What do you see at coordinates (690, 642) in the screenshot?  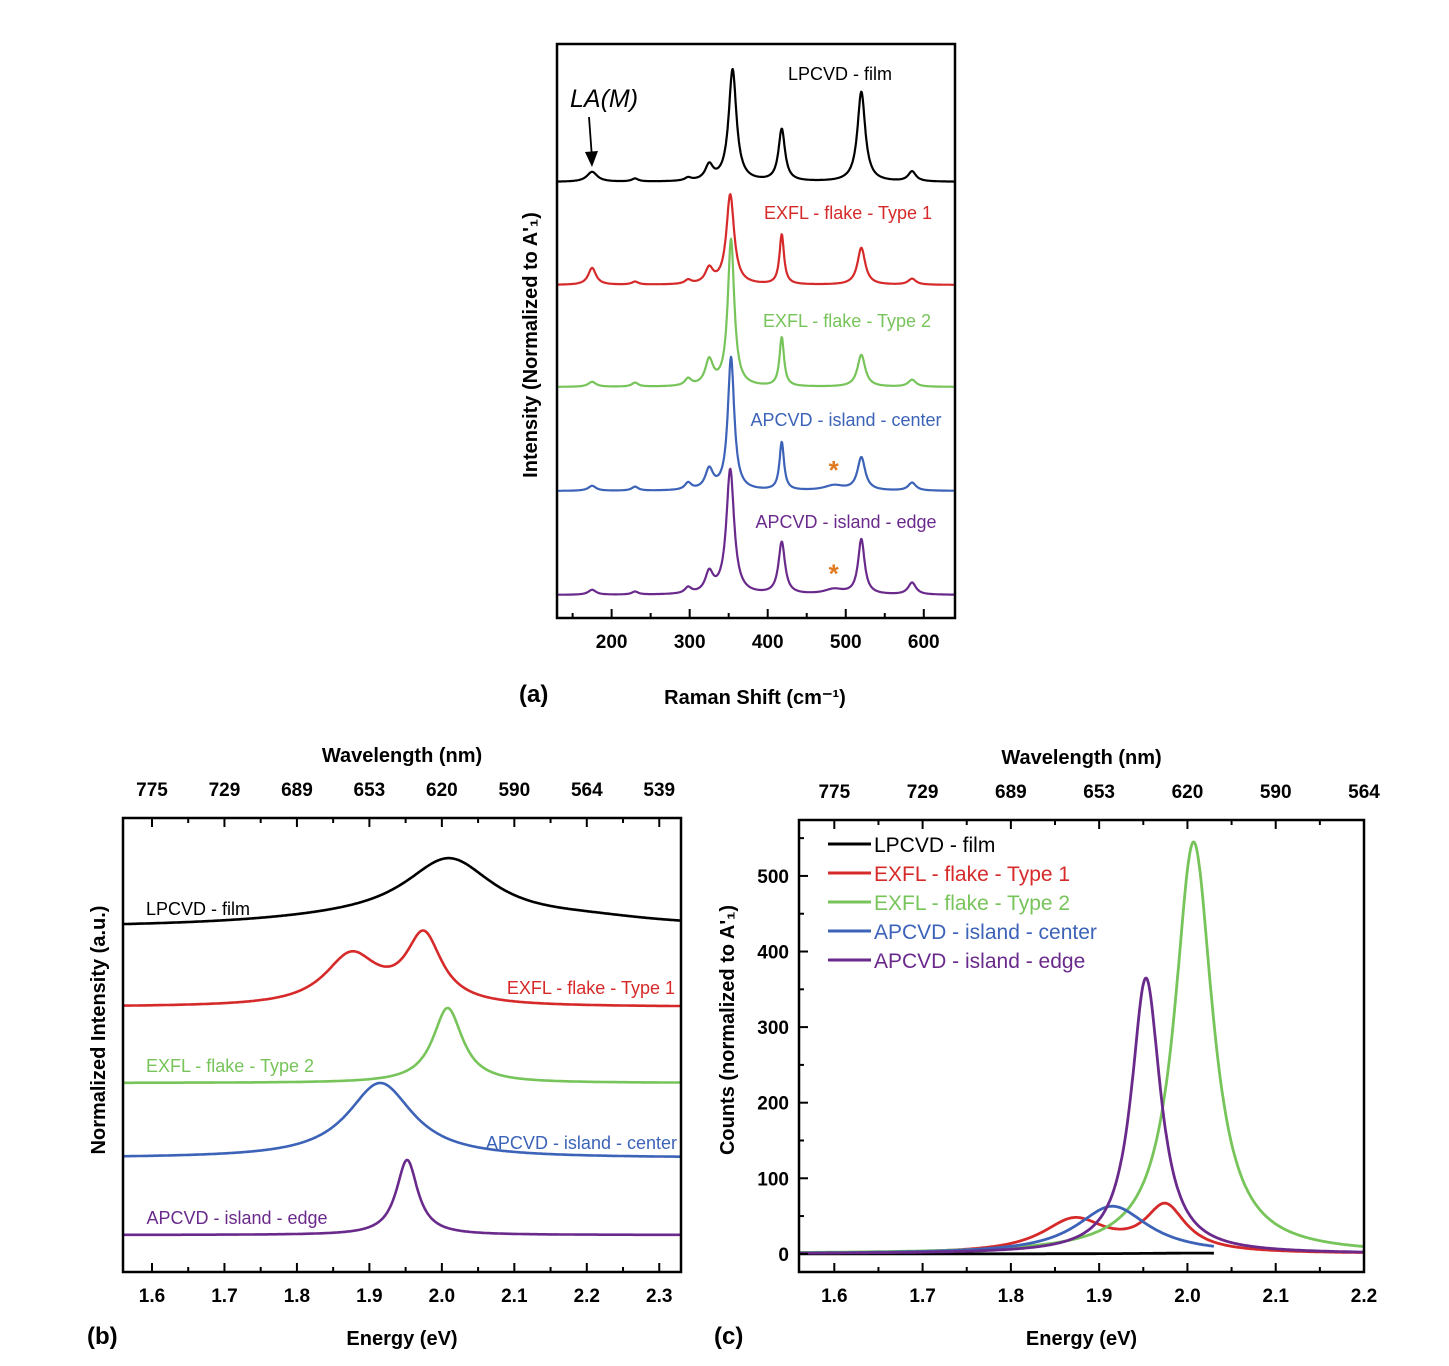 I see `x-tick-label: 300` at bounding box center [690, 642].